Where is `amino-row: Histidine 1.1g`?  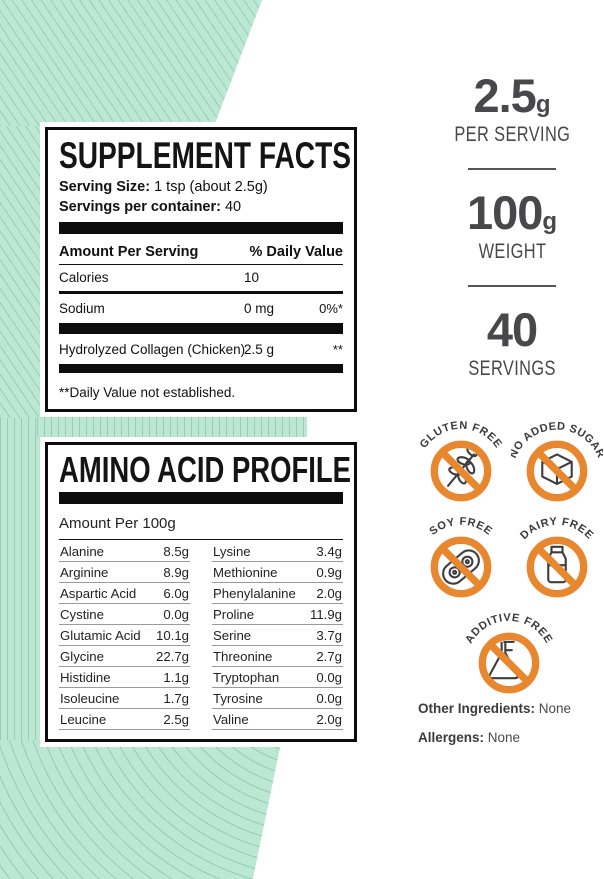 amino-row: Histidine 1.1g is located at coordinates (124, 677).